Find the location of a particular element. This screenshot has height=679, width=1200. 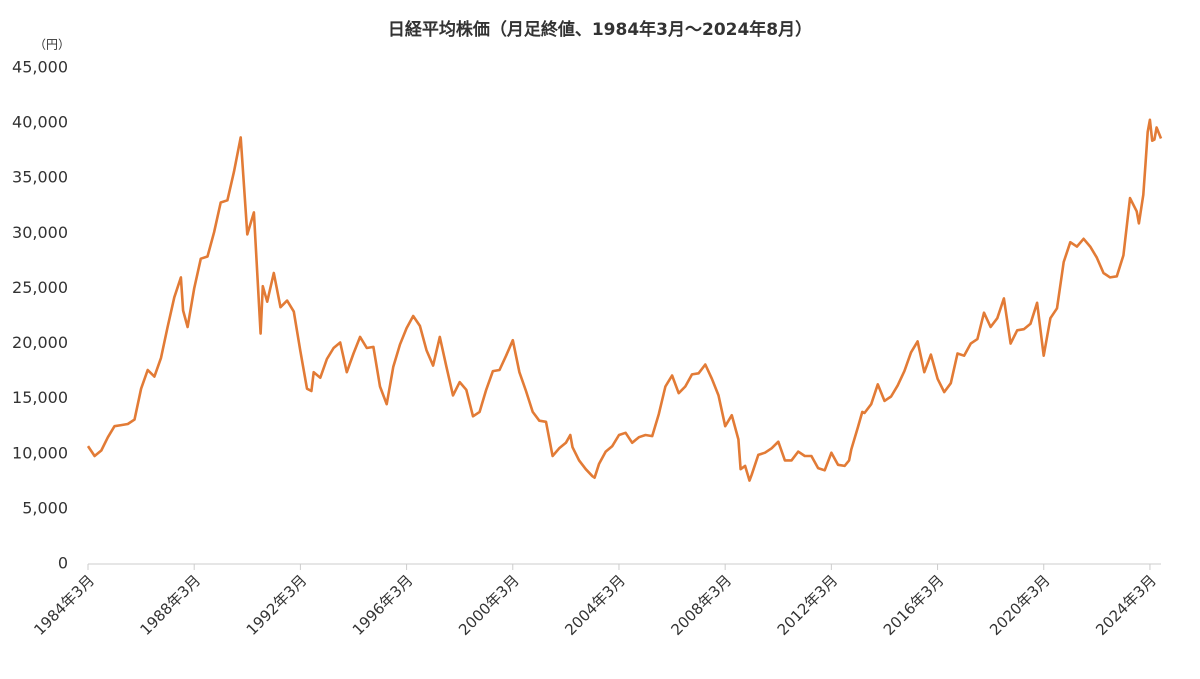

y-tick-label: 15,000 is located at coordinates (40, 397).